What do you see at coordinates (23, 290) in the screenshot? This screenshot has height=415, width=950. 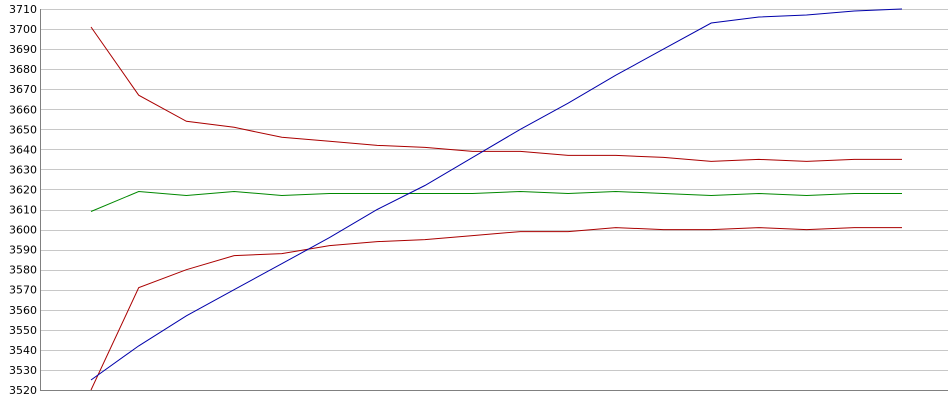 I see `y-tick-label: 3570` at bounding box center [23, 290].